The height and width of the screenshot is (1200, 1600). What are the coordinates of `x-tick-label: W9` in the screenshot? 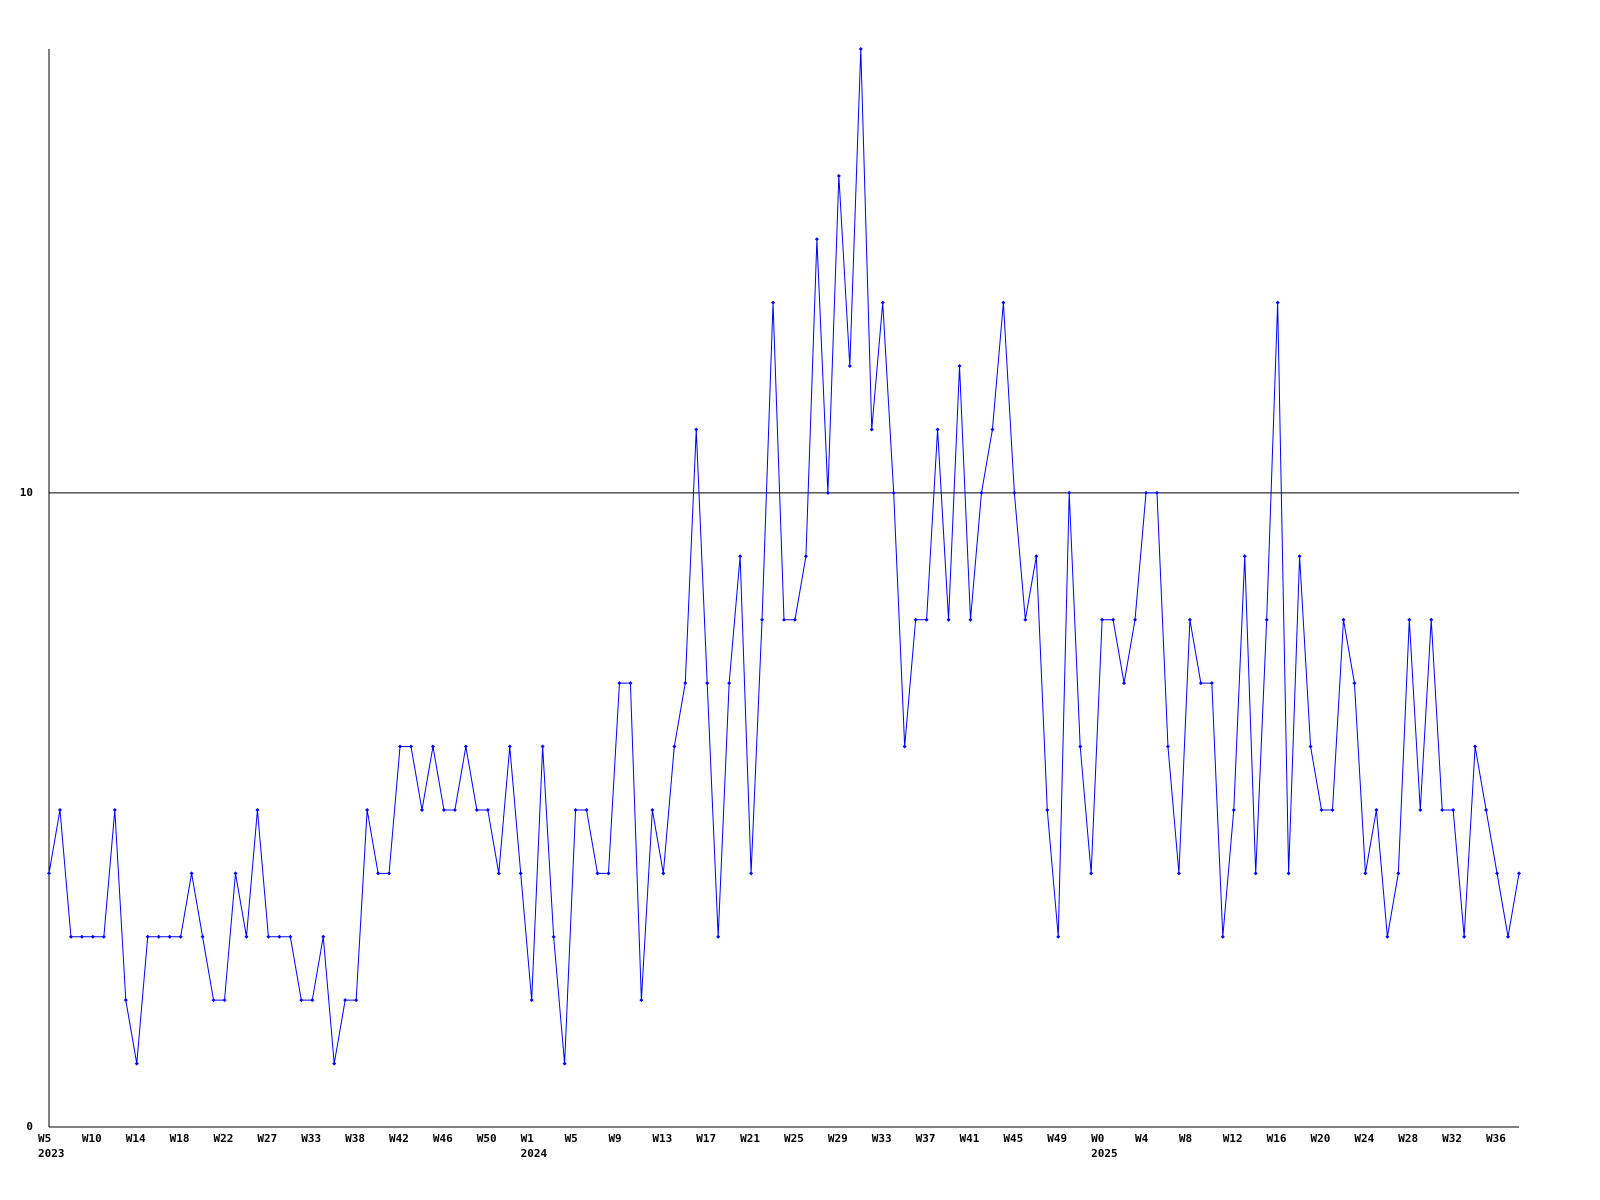 It's located at (614, 1138).